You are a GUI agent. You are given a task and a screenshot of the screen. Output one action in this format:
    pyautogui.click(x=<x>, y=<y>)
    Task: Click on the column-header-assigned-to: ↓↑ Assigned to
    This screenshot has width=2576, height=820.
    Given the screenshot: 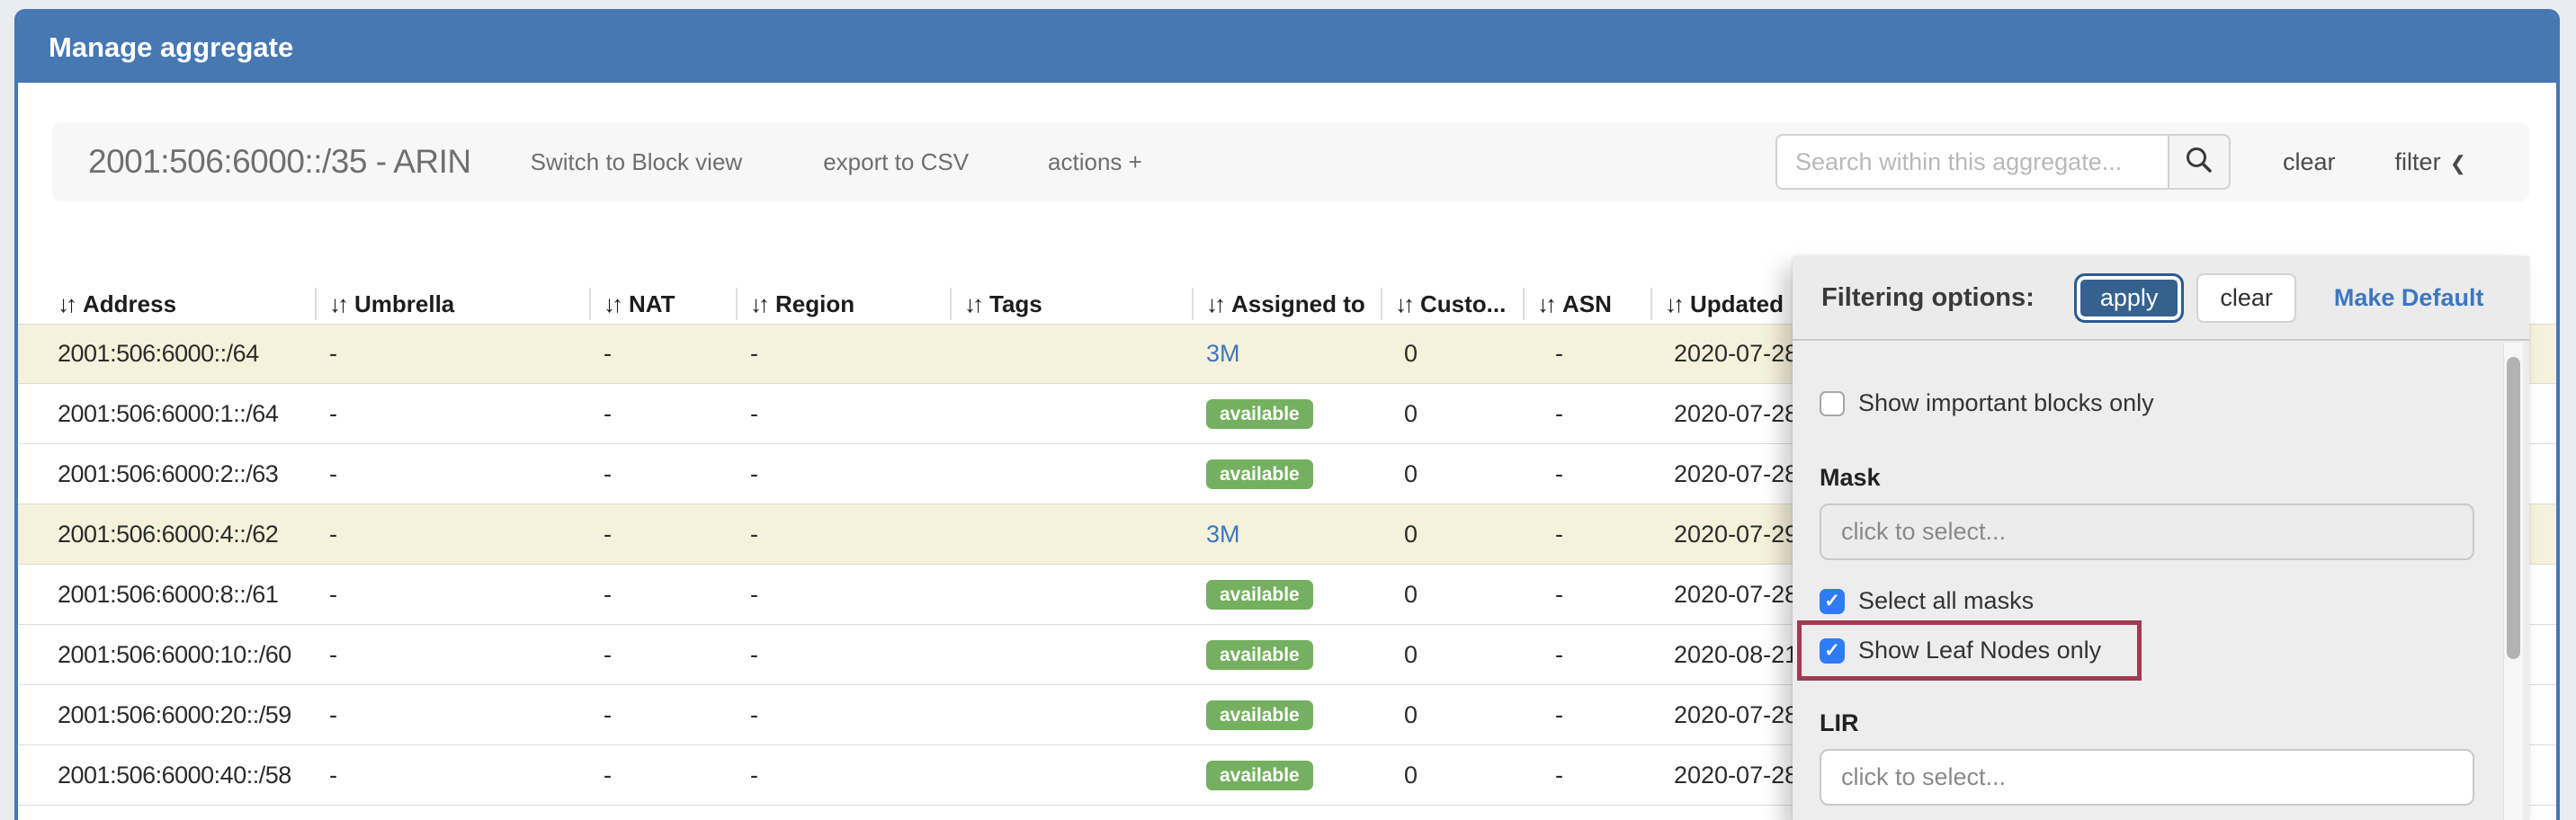 What is the action you would take?
    pyautogui.click(x=1286, y=304)
    